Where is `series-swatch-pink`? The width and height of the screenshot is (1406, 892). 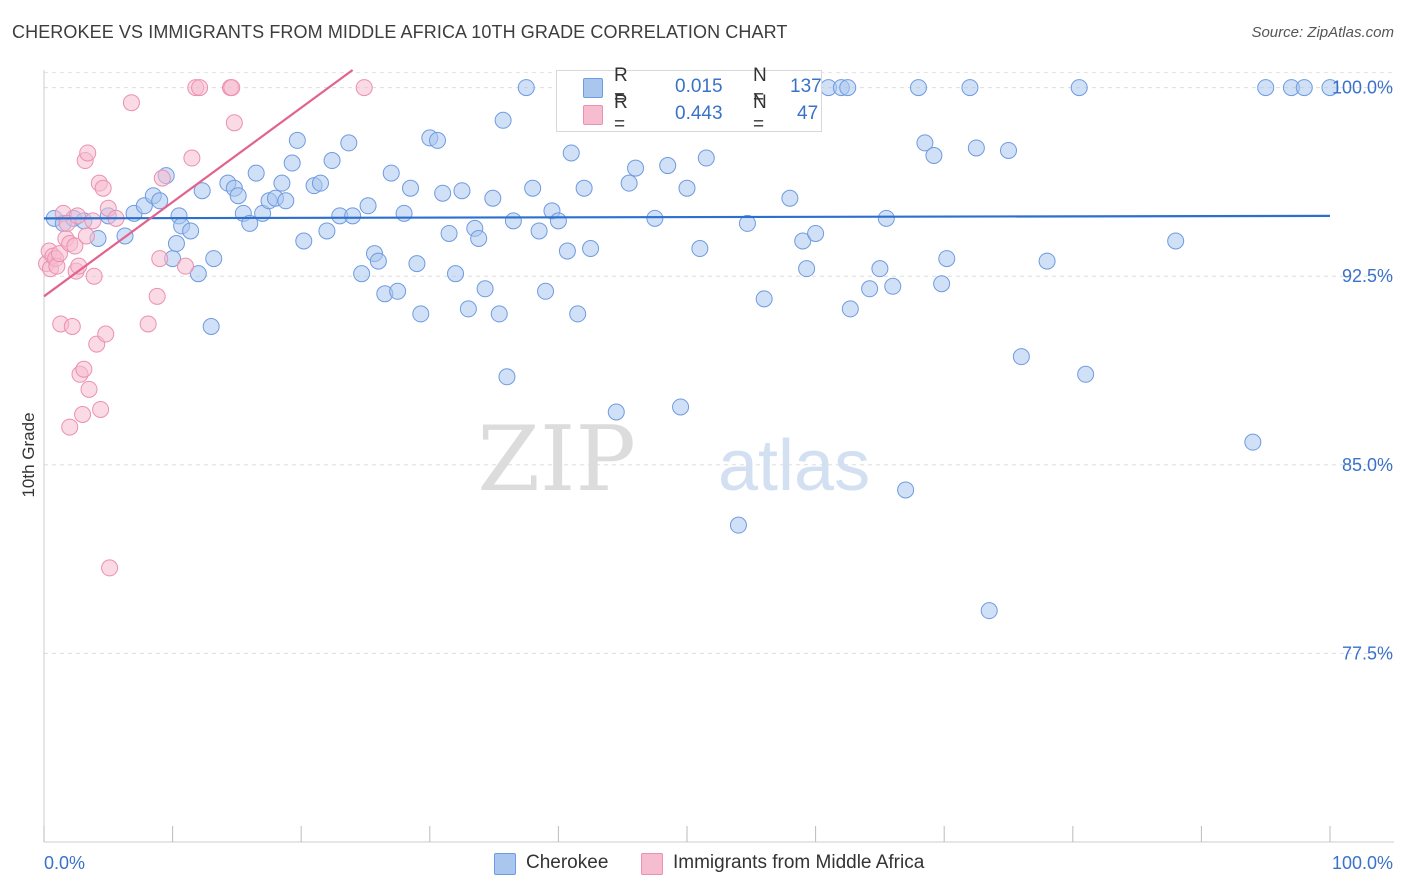
series-swatch-pink is located at coordinates (652, 864).